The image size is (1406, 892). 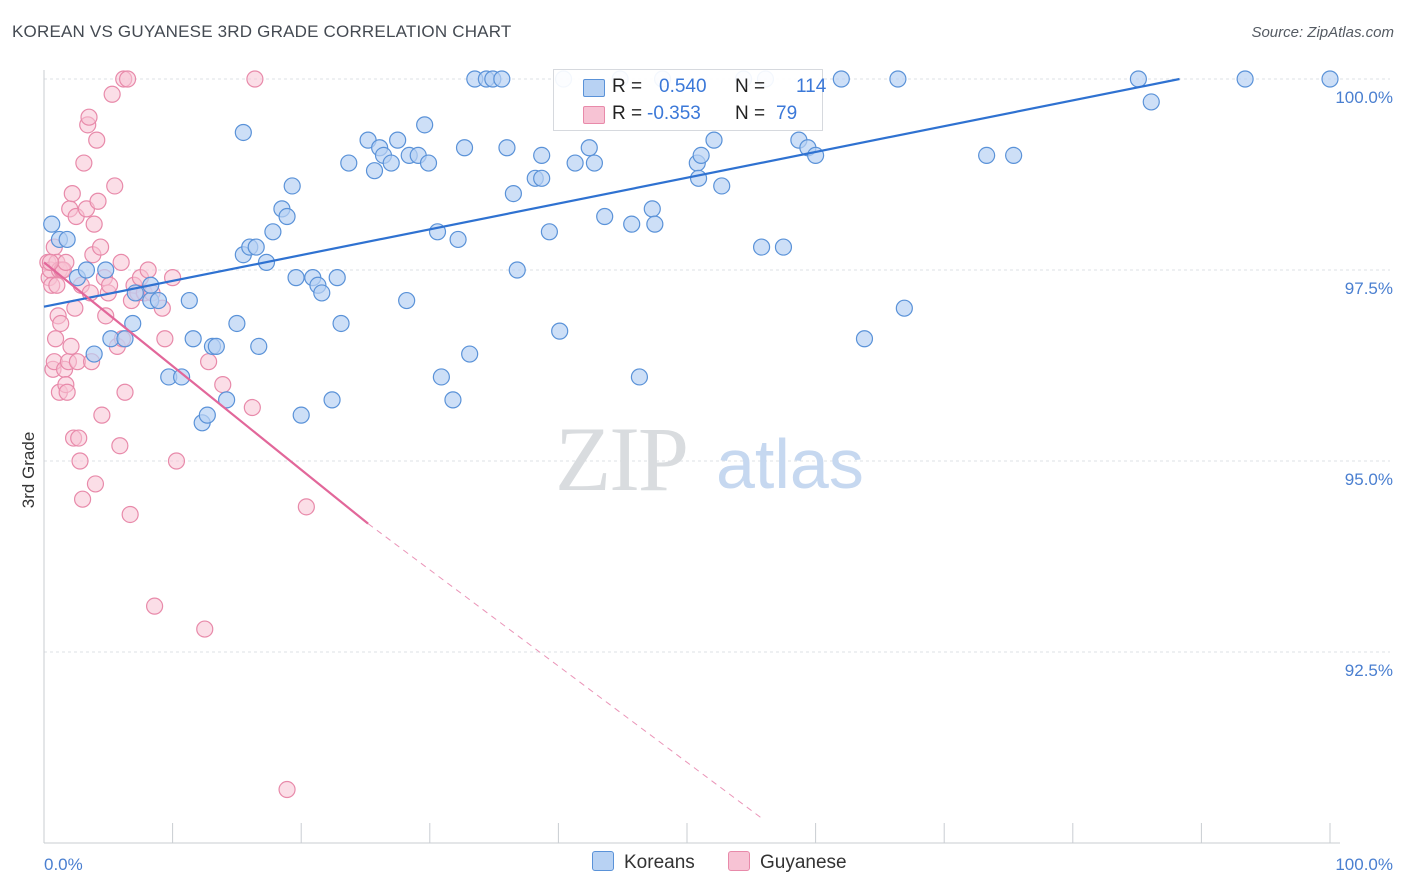 I want to click on r-label: R =, so click(x=627, y=86).